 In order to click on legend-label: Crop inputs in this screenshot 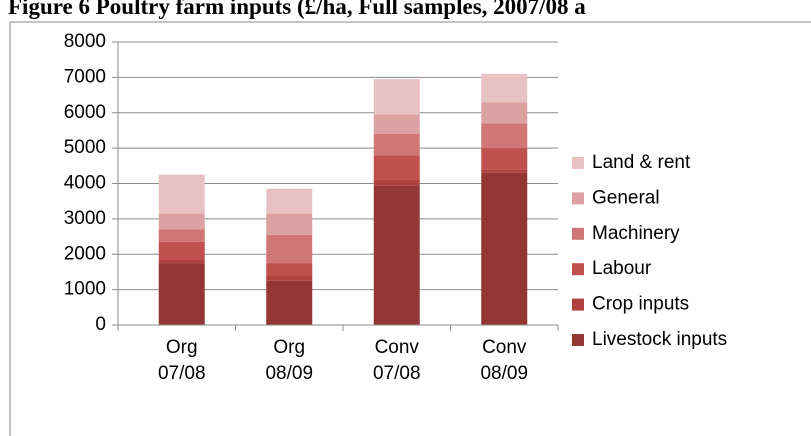, I will do `click(640, 304)`.